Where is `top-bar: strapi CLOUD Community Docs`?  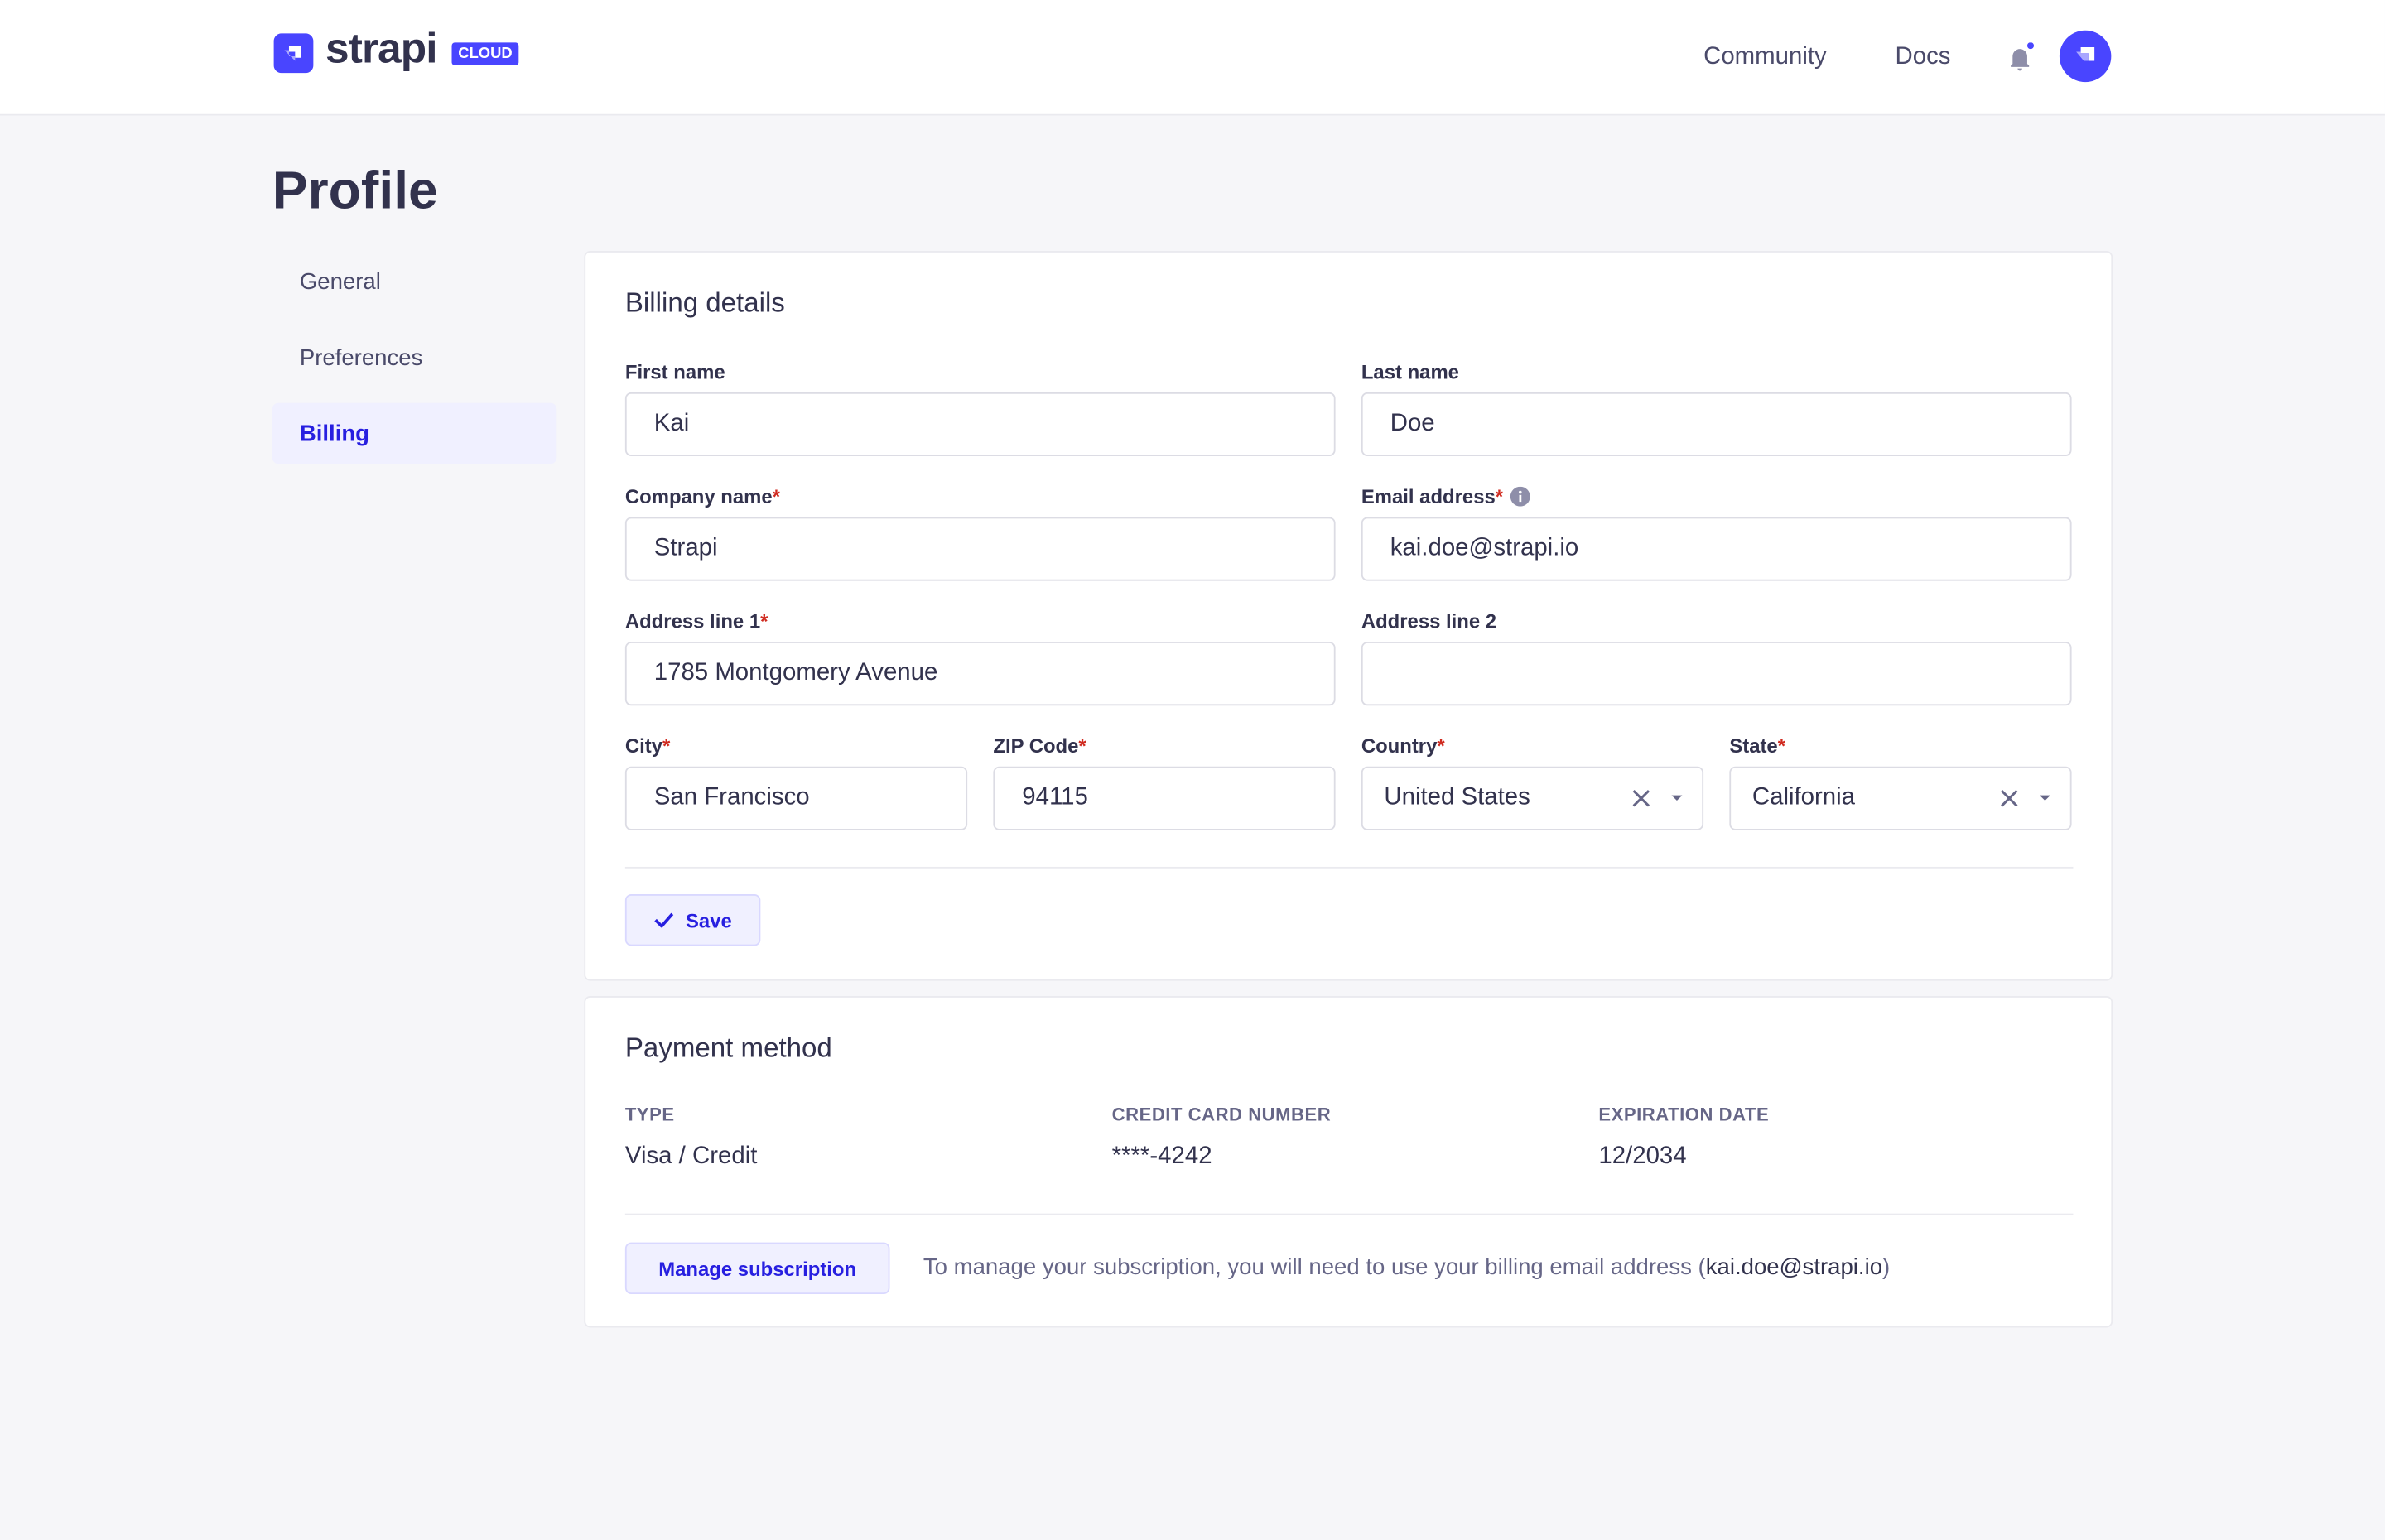 top-bar: strapi CLOUD Community Docs is located at coordinates (1192, 58).